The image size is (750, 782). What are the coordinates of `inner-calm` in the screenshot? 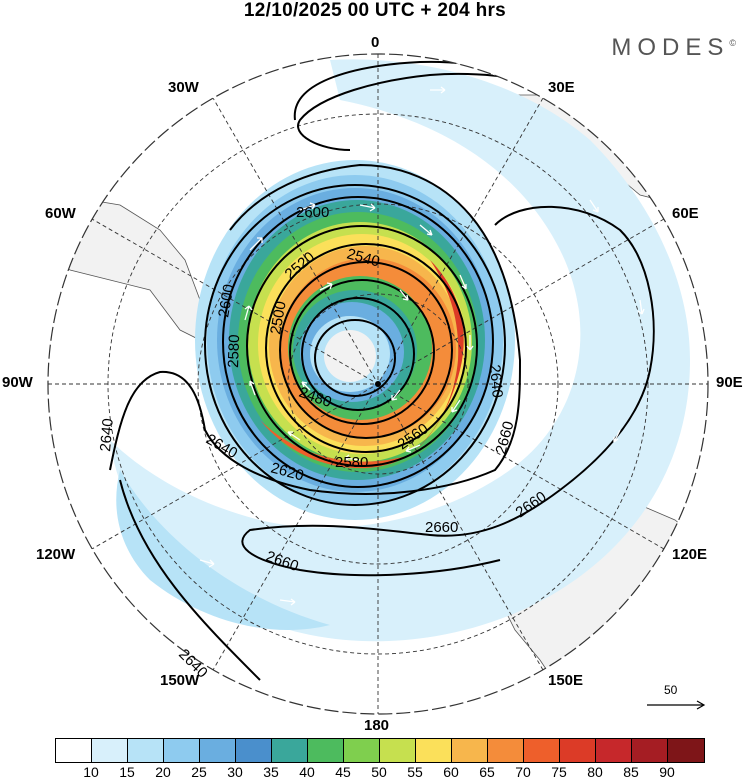 It's located at (350, 356).